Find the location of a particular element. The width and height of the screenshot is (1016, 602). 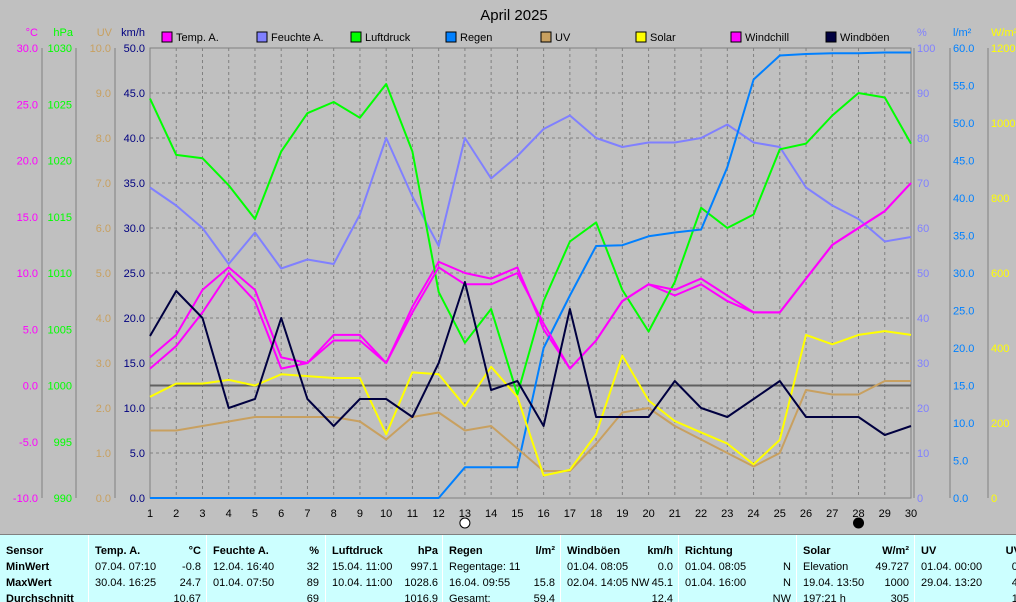

table-max-right: 4.5 is located at coordinates (1014, 583).